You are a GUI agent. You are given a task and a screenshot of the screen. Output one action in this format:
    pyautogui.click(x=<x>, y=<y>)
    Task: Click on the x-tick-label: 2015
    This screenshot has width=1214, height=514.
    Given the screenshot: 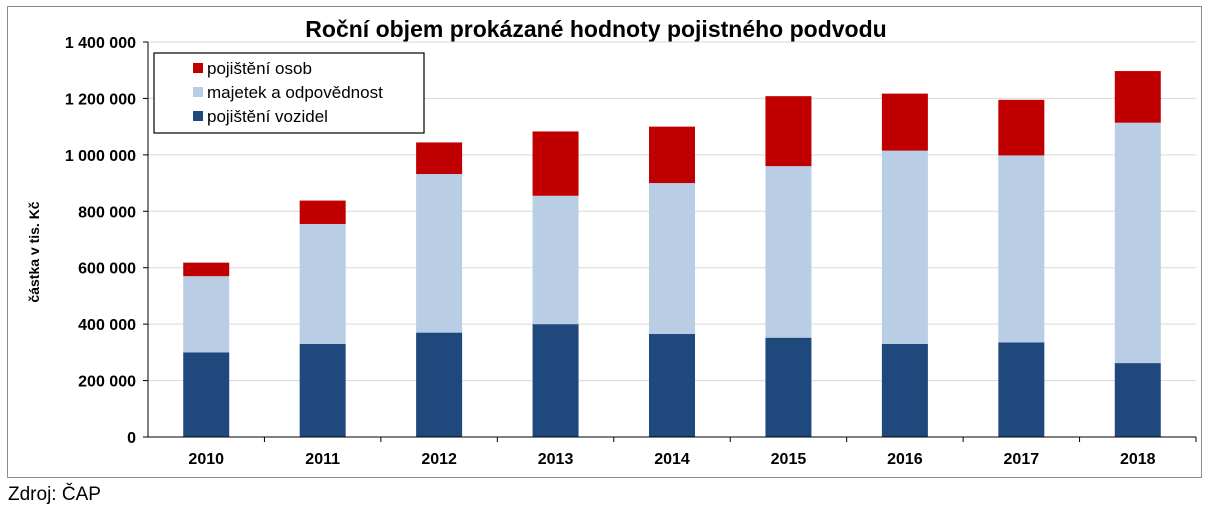 What is the action you would take?
    pyautogui.click(x=789, y=459)
    